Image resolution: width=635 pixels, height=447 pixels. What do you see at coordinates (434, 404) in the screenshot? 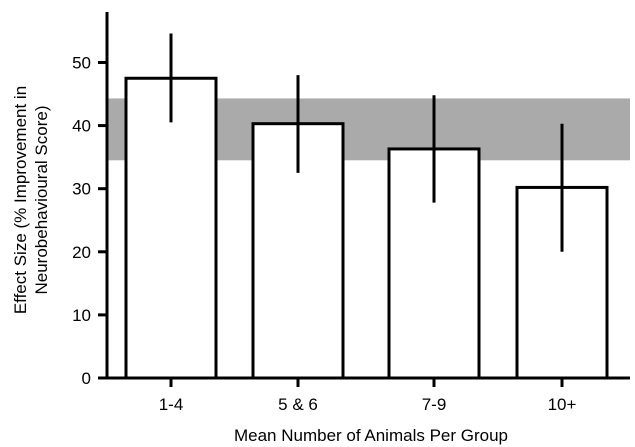
I see `x-tick-label: 7-9` at bounding box center [434, 404].